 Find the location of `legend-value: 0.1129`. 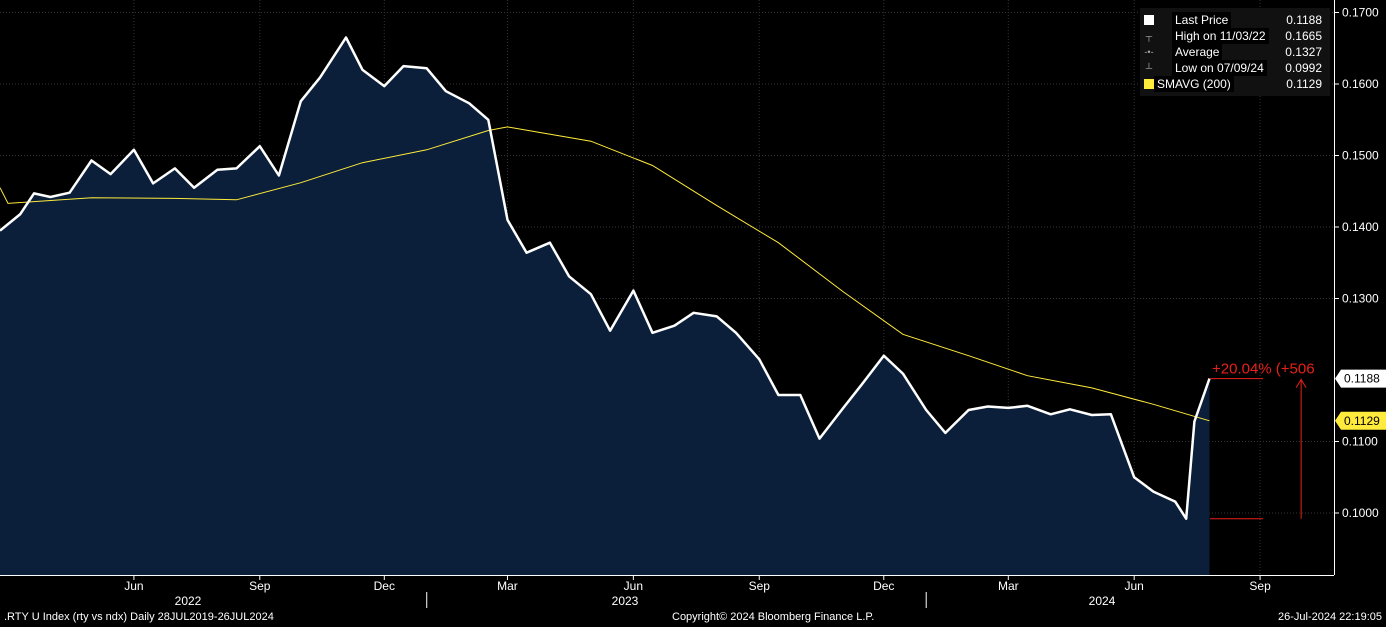

legend-value: 0.1129 is located at coordinates (1304, 84).